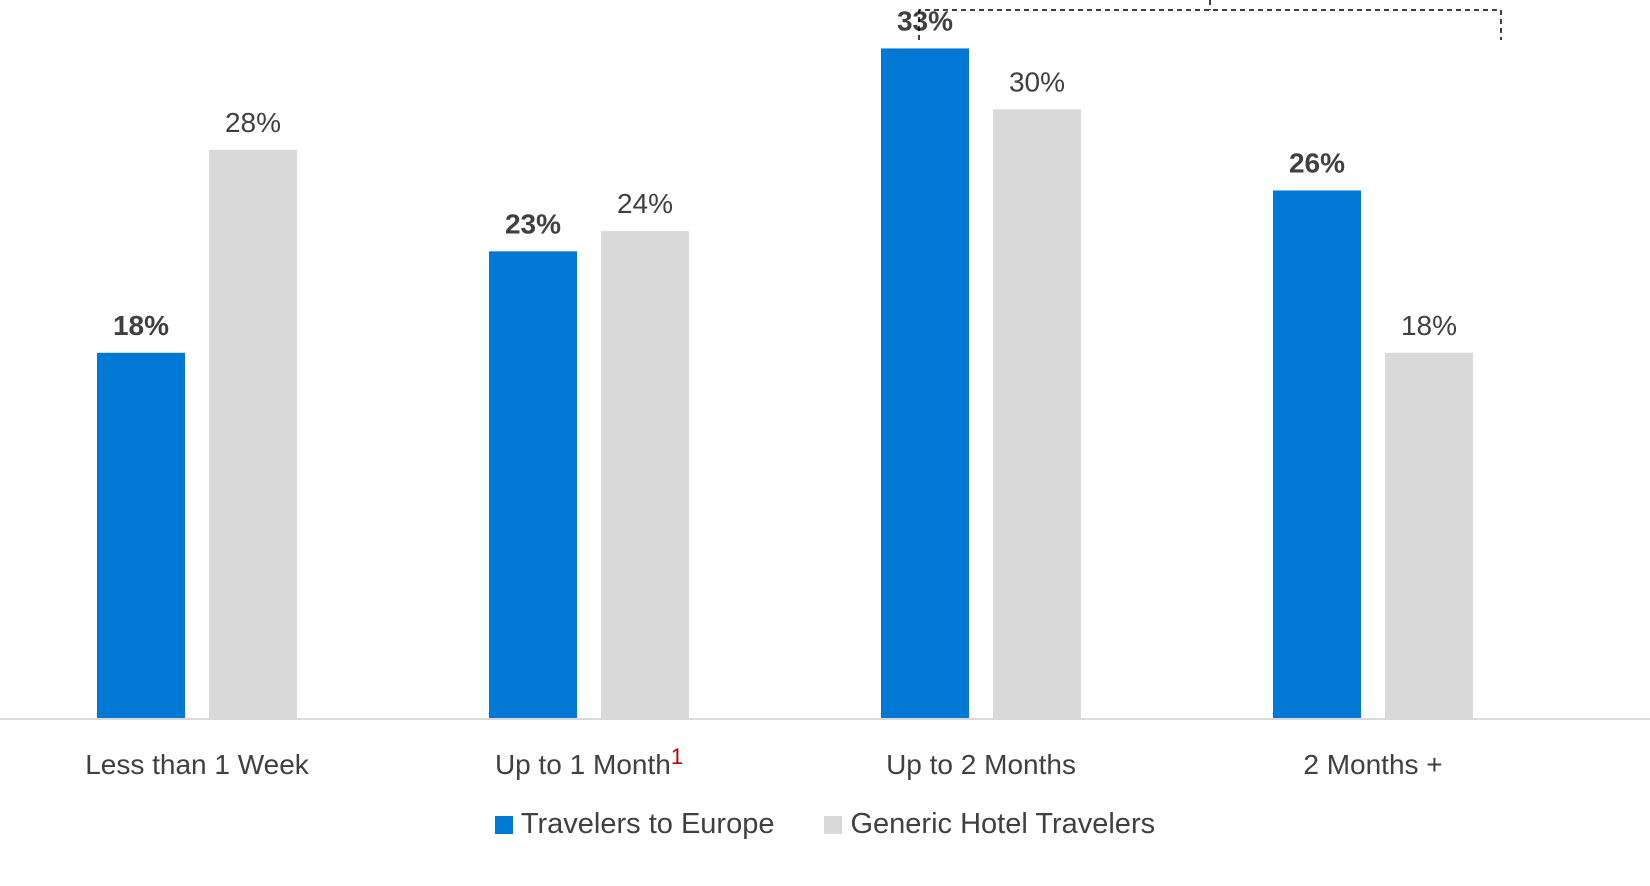  What do you see at coordinates (645, 203) in the screenshot?
I see `data-label: 24%` at bounding box center [645, 203].